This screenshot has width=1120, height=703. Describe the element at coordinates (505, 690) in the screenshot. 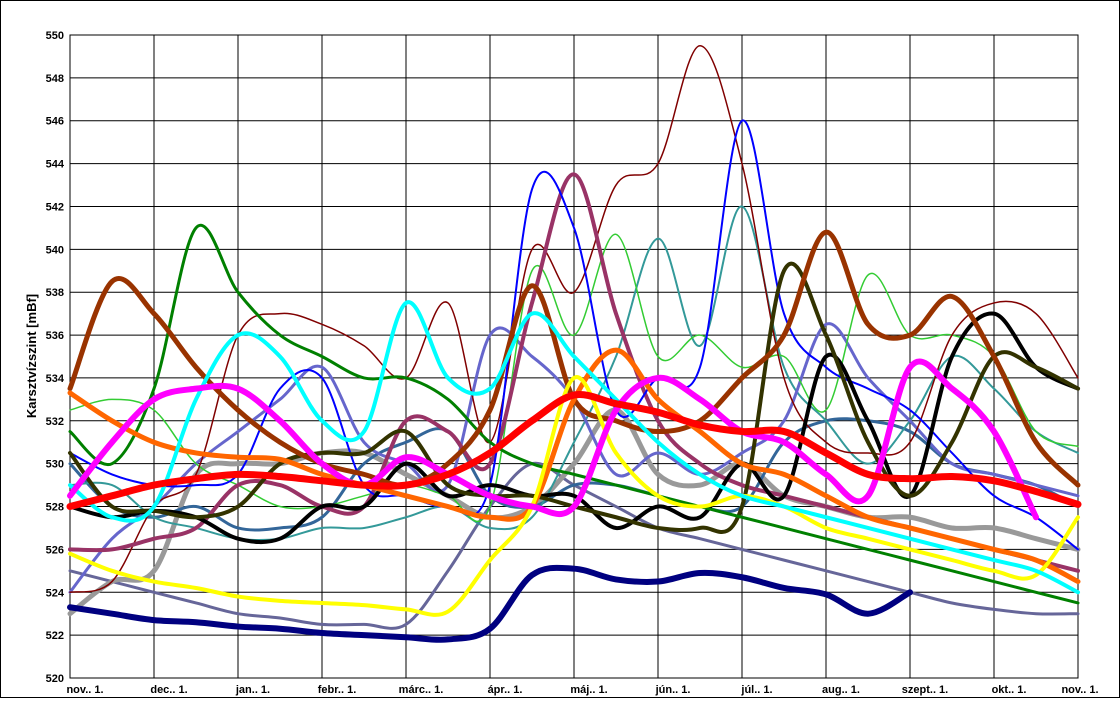

I see `x-tick-label: ápr.. 1.` at that location.